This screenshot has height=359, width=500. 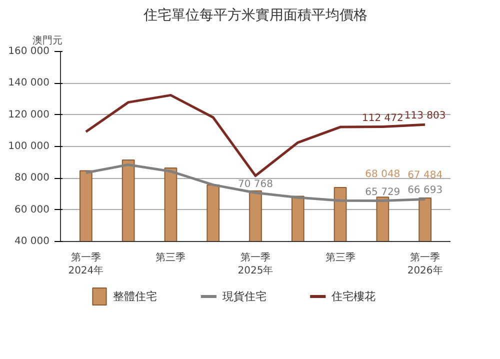 I want to click on data-label: 66 693, so click(x=425, y=190).